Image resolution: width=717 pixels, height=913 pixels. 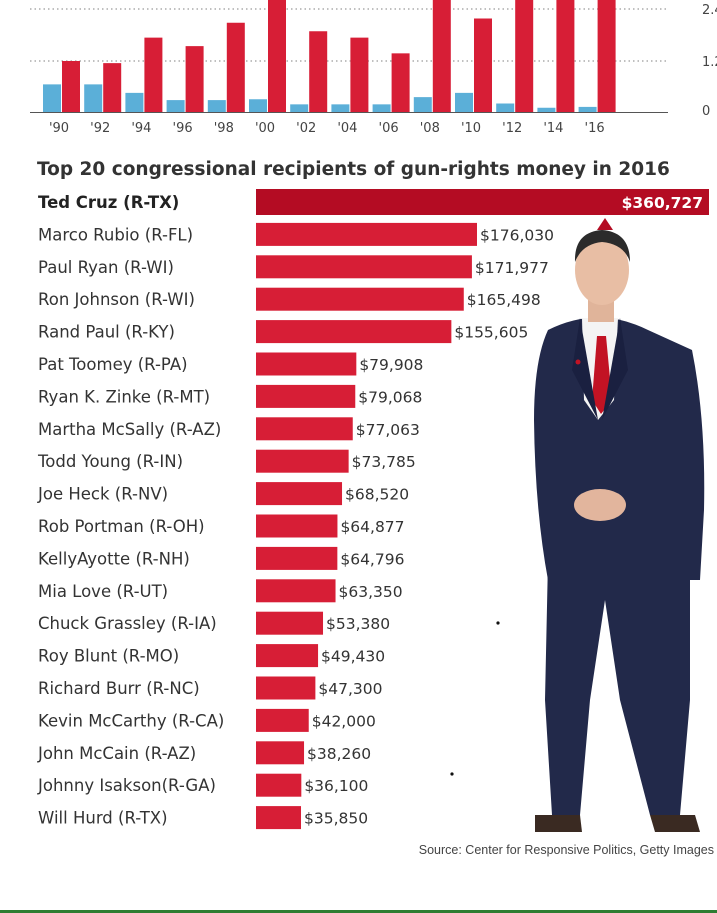 What do you see at coordinates (372, 559) in the screenshot?
I see `bar-value-label: $64,796` at bounding box center [372, 559].